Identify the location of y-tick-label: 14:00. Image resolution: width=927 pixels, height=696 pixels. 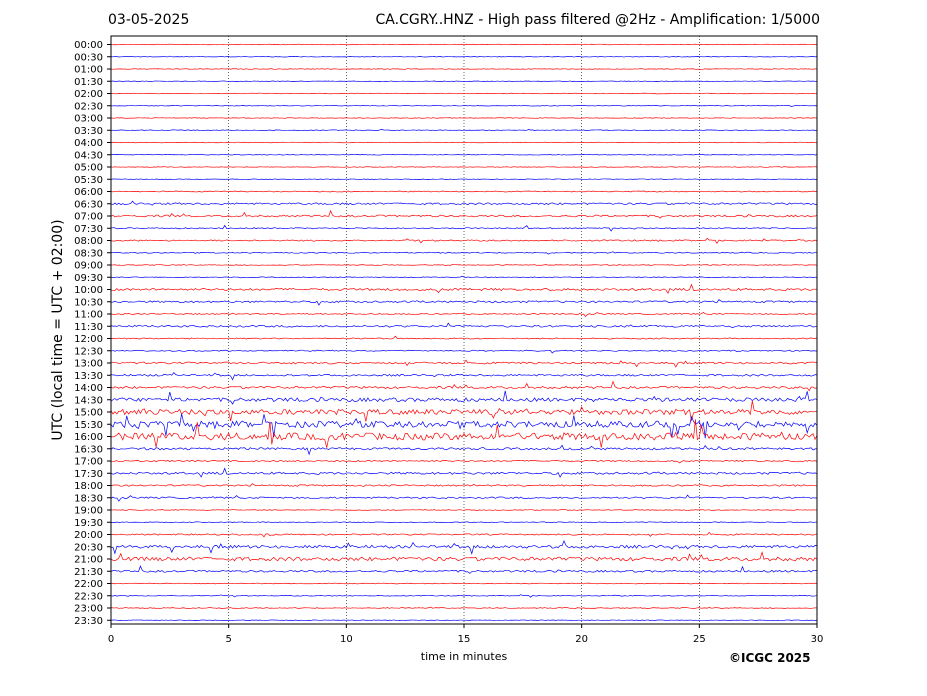
(88, 388).